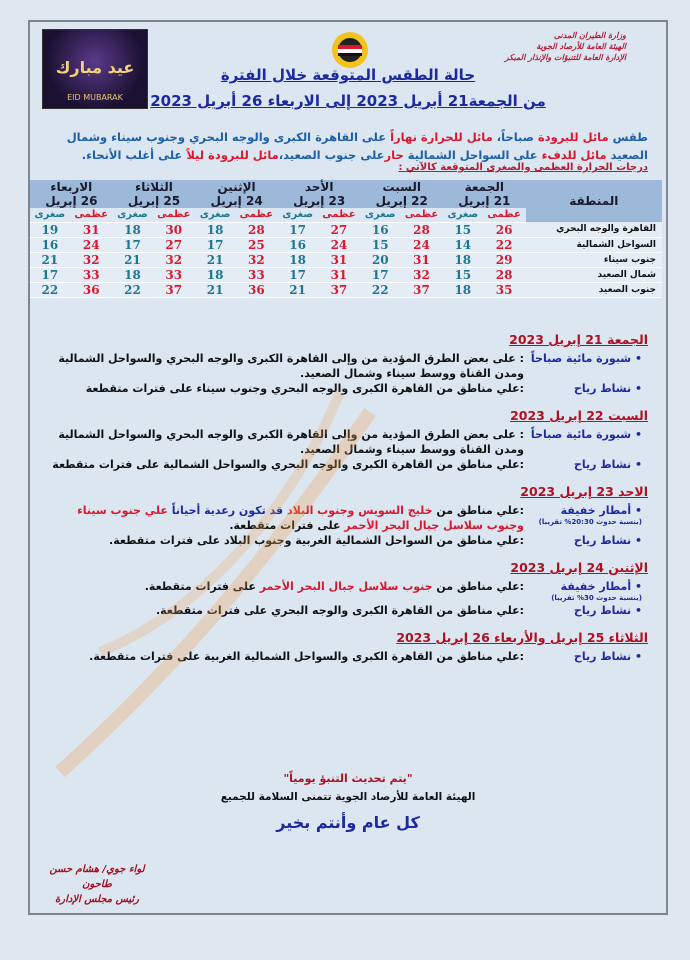 The width and height of the screenshot is (690, 960). What do you see at coordinates (578, 339) in the screenshot?
I see `day-heading: الجمعة 21 إبريل 2023` at bounding box center [578, 339].